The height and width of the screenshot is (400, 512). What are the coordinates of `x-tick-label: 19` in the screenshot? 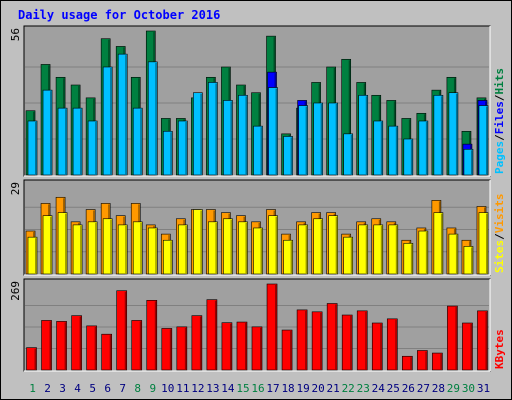 It's located at (302, 388).